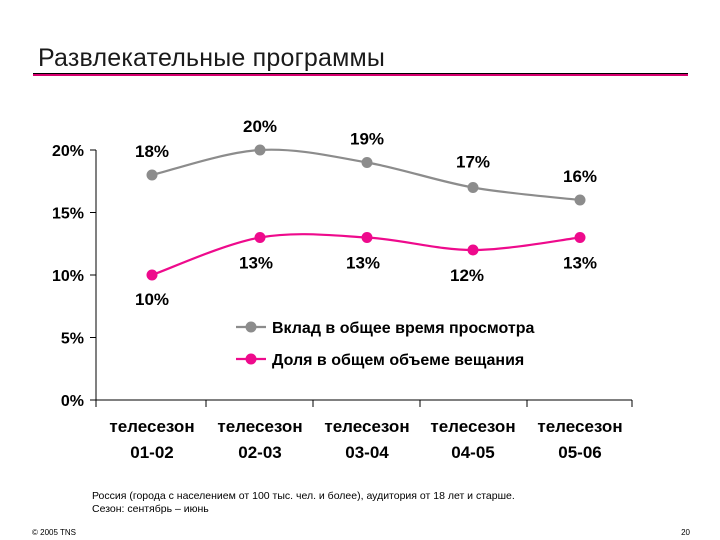 The image size is (720, 540). Describe the element at coordinates (685, 532) in the screenshot. I see `page-number: 20` at that location.